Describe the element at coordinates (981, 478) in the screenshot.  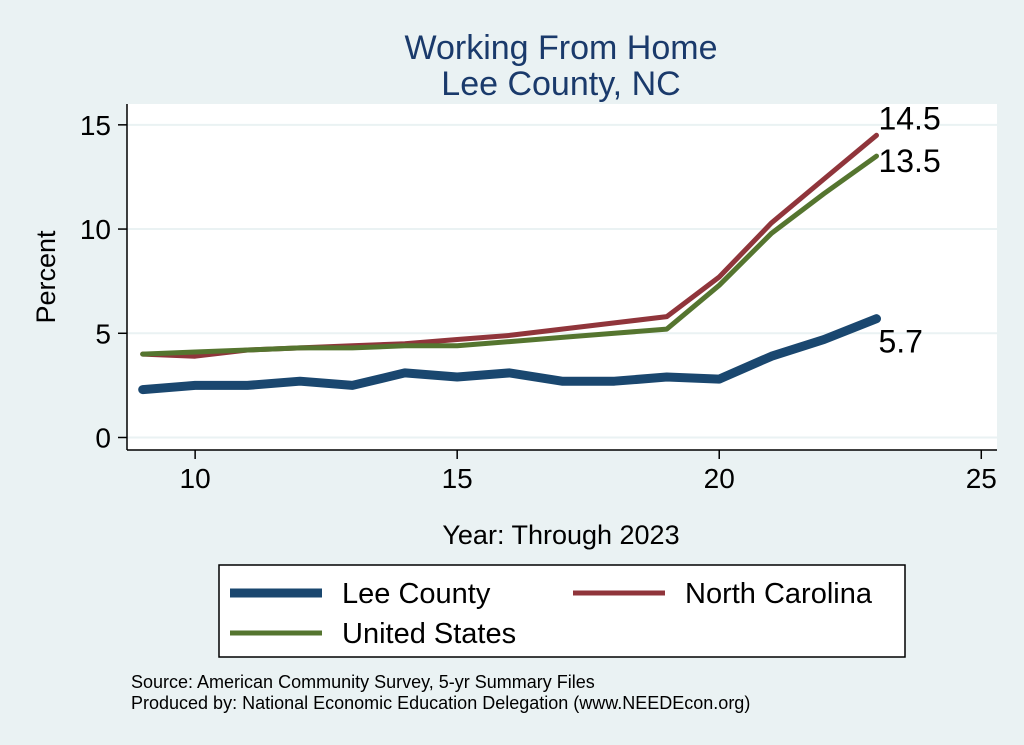
I see `x-tick-label: 25` at that location.